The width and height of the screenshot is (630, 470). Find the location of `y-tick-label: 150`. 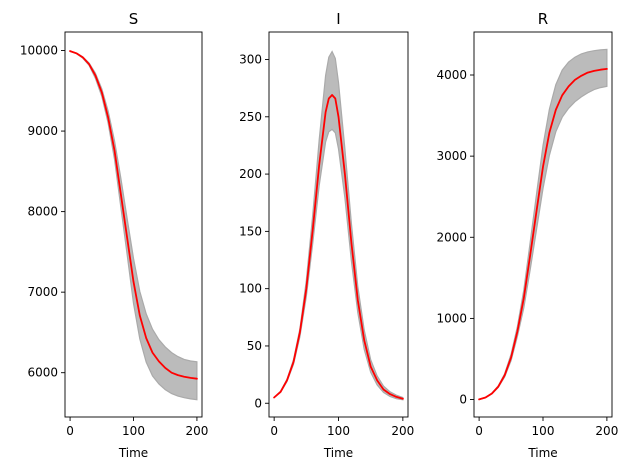

y-tick-label: 150 is located at coordinates (250, 231).